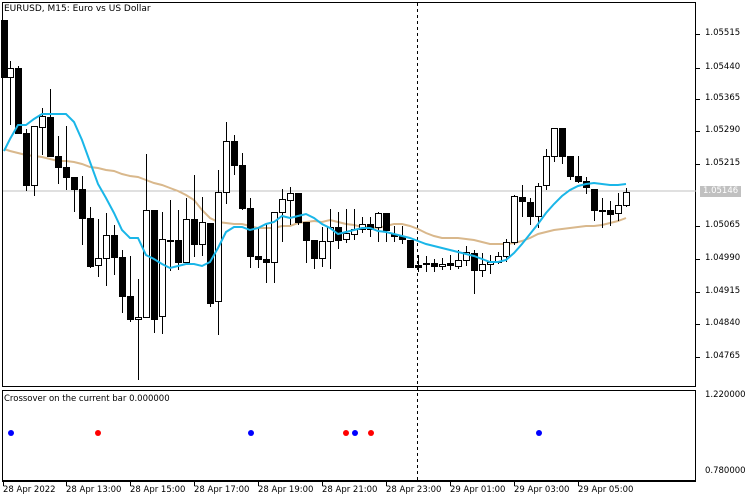 Image resolution: width=750 pixels, height=500 pixels. I want to click on price-label: 1.04765, so click(723, 356).